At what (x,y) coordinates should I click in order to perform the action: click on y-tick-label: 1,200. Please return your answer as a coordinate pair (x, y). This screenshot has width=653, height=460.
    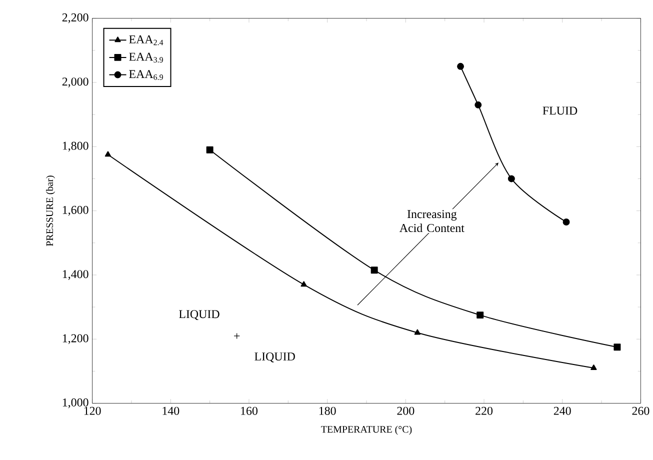
    Looking at the image, I should click on (75, 339).